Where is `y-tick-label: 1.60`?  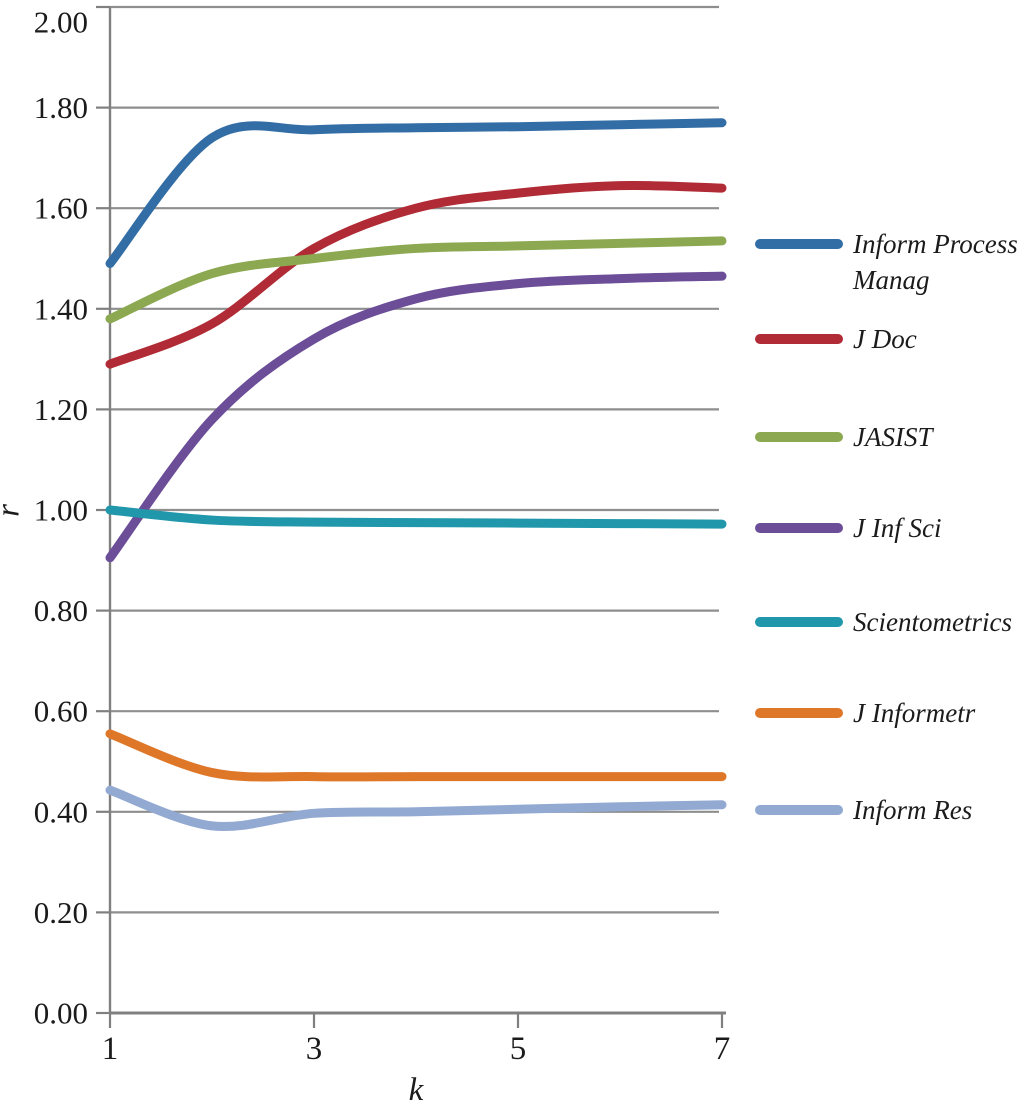 y-tick-label: 1.60 is located at coordinates (61, 208).